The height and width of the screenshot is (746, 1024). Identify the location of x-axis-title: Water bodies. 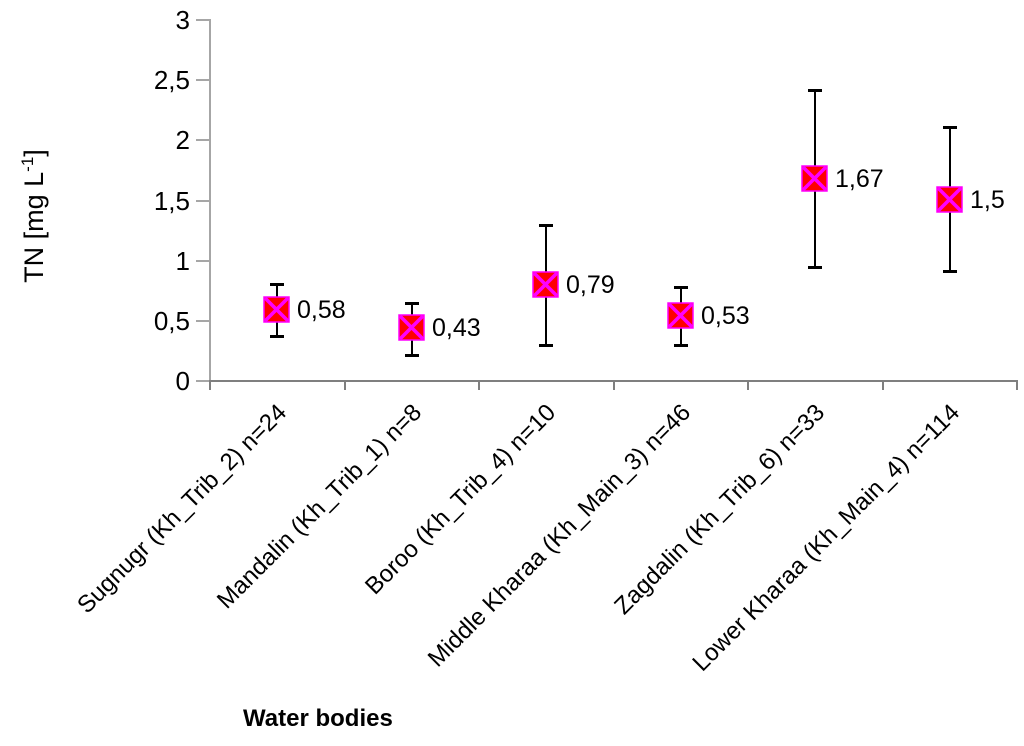
(318, 718).